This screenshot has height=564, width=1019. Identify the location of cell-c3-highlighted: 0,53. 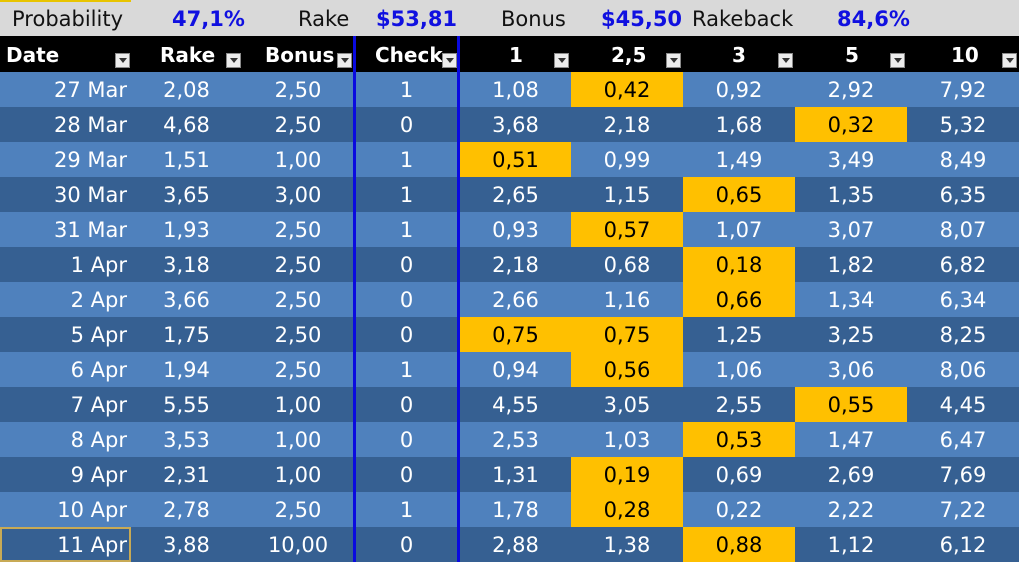
(739, 439).